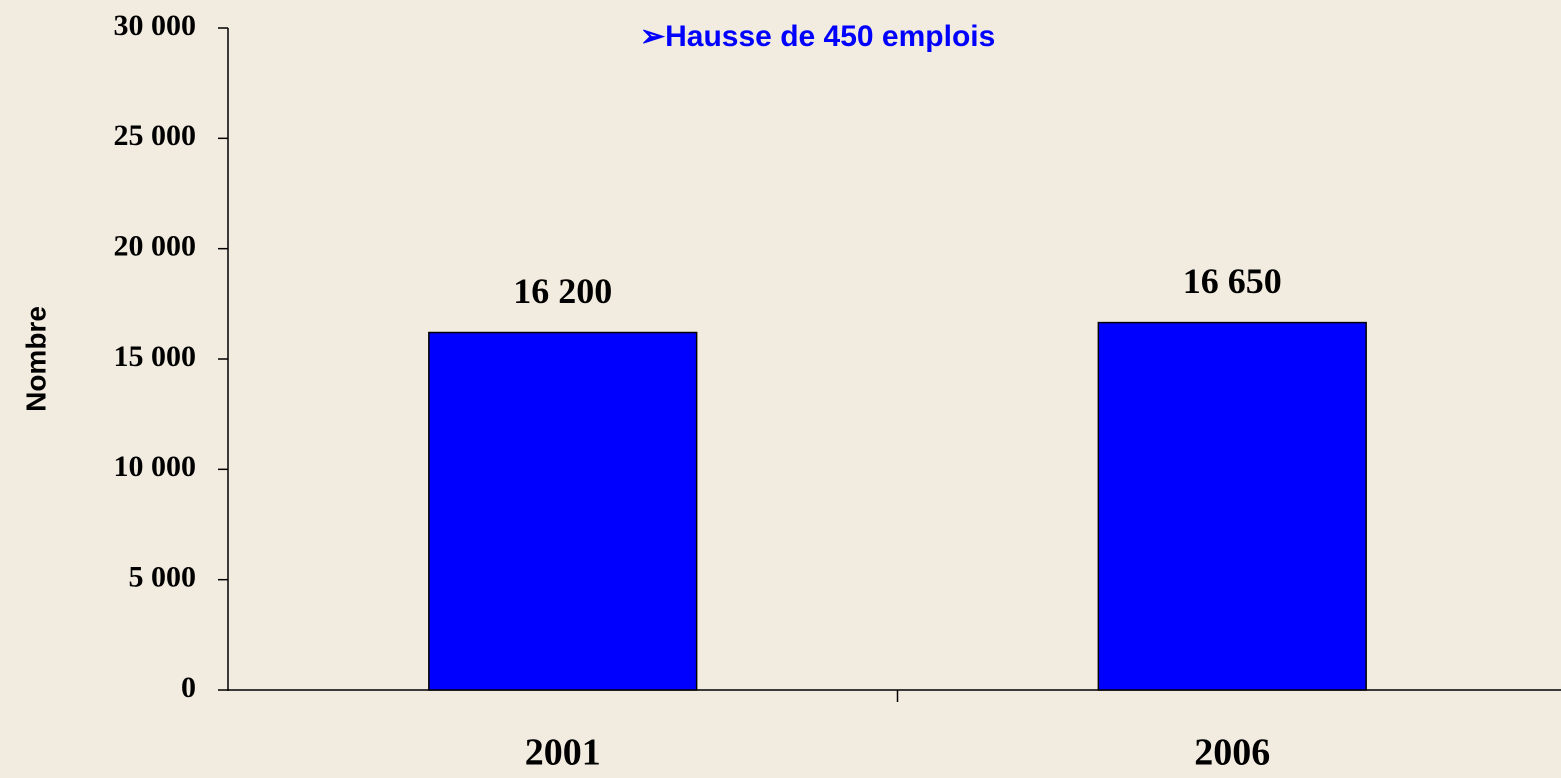  I want to click on y-tick-label: 25 000, so click(155, 135).